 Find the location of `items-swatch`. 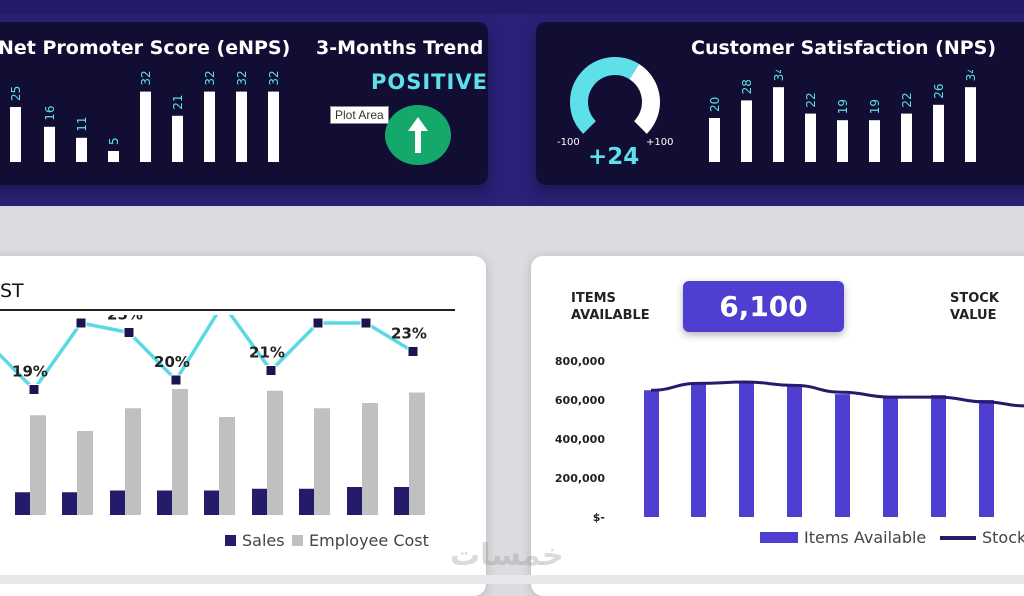

items-swatch is located at coordinates (779, 537).